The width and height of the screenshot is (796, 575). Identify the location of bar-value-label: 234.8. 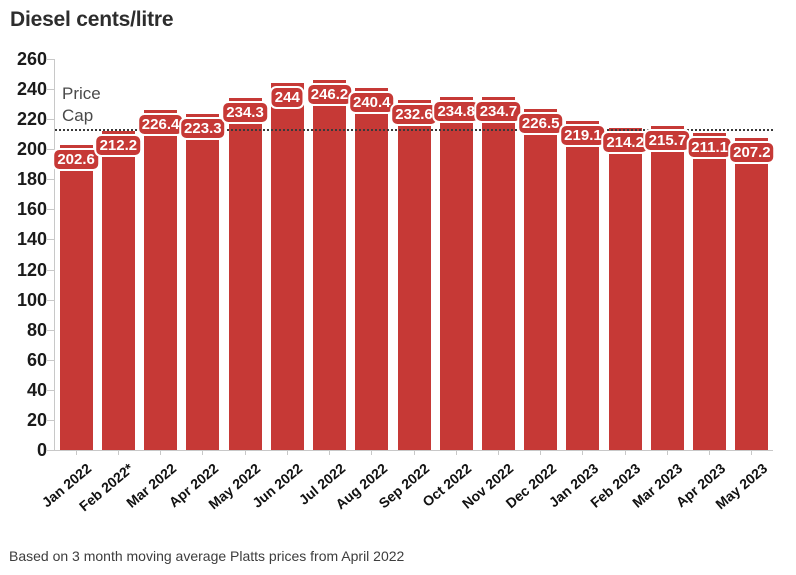
(456, 111).